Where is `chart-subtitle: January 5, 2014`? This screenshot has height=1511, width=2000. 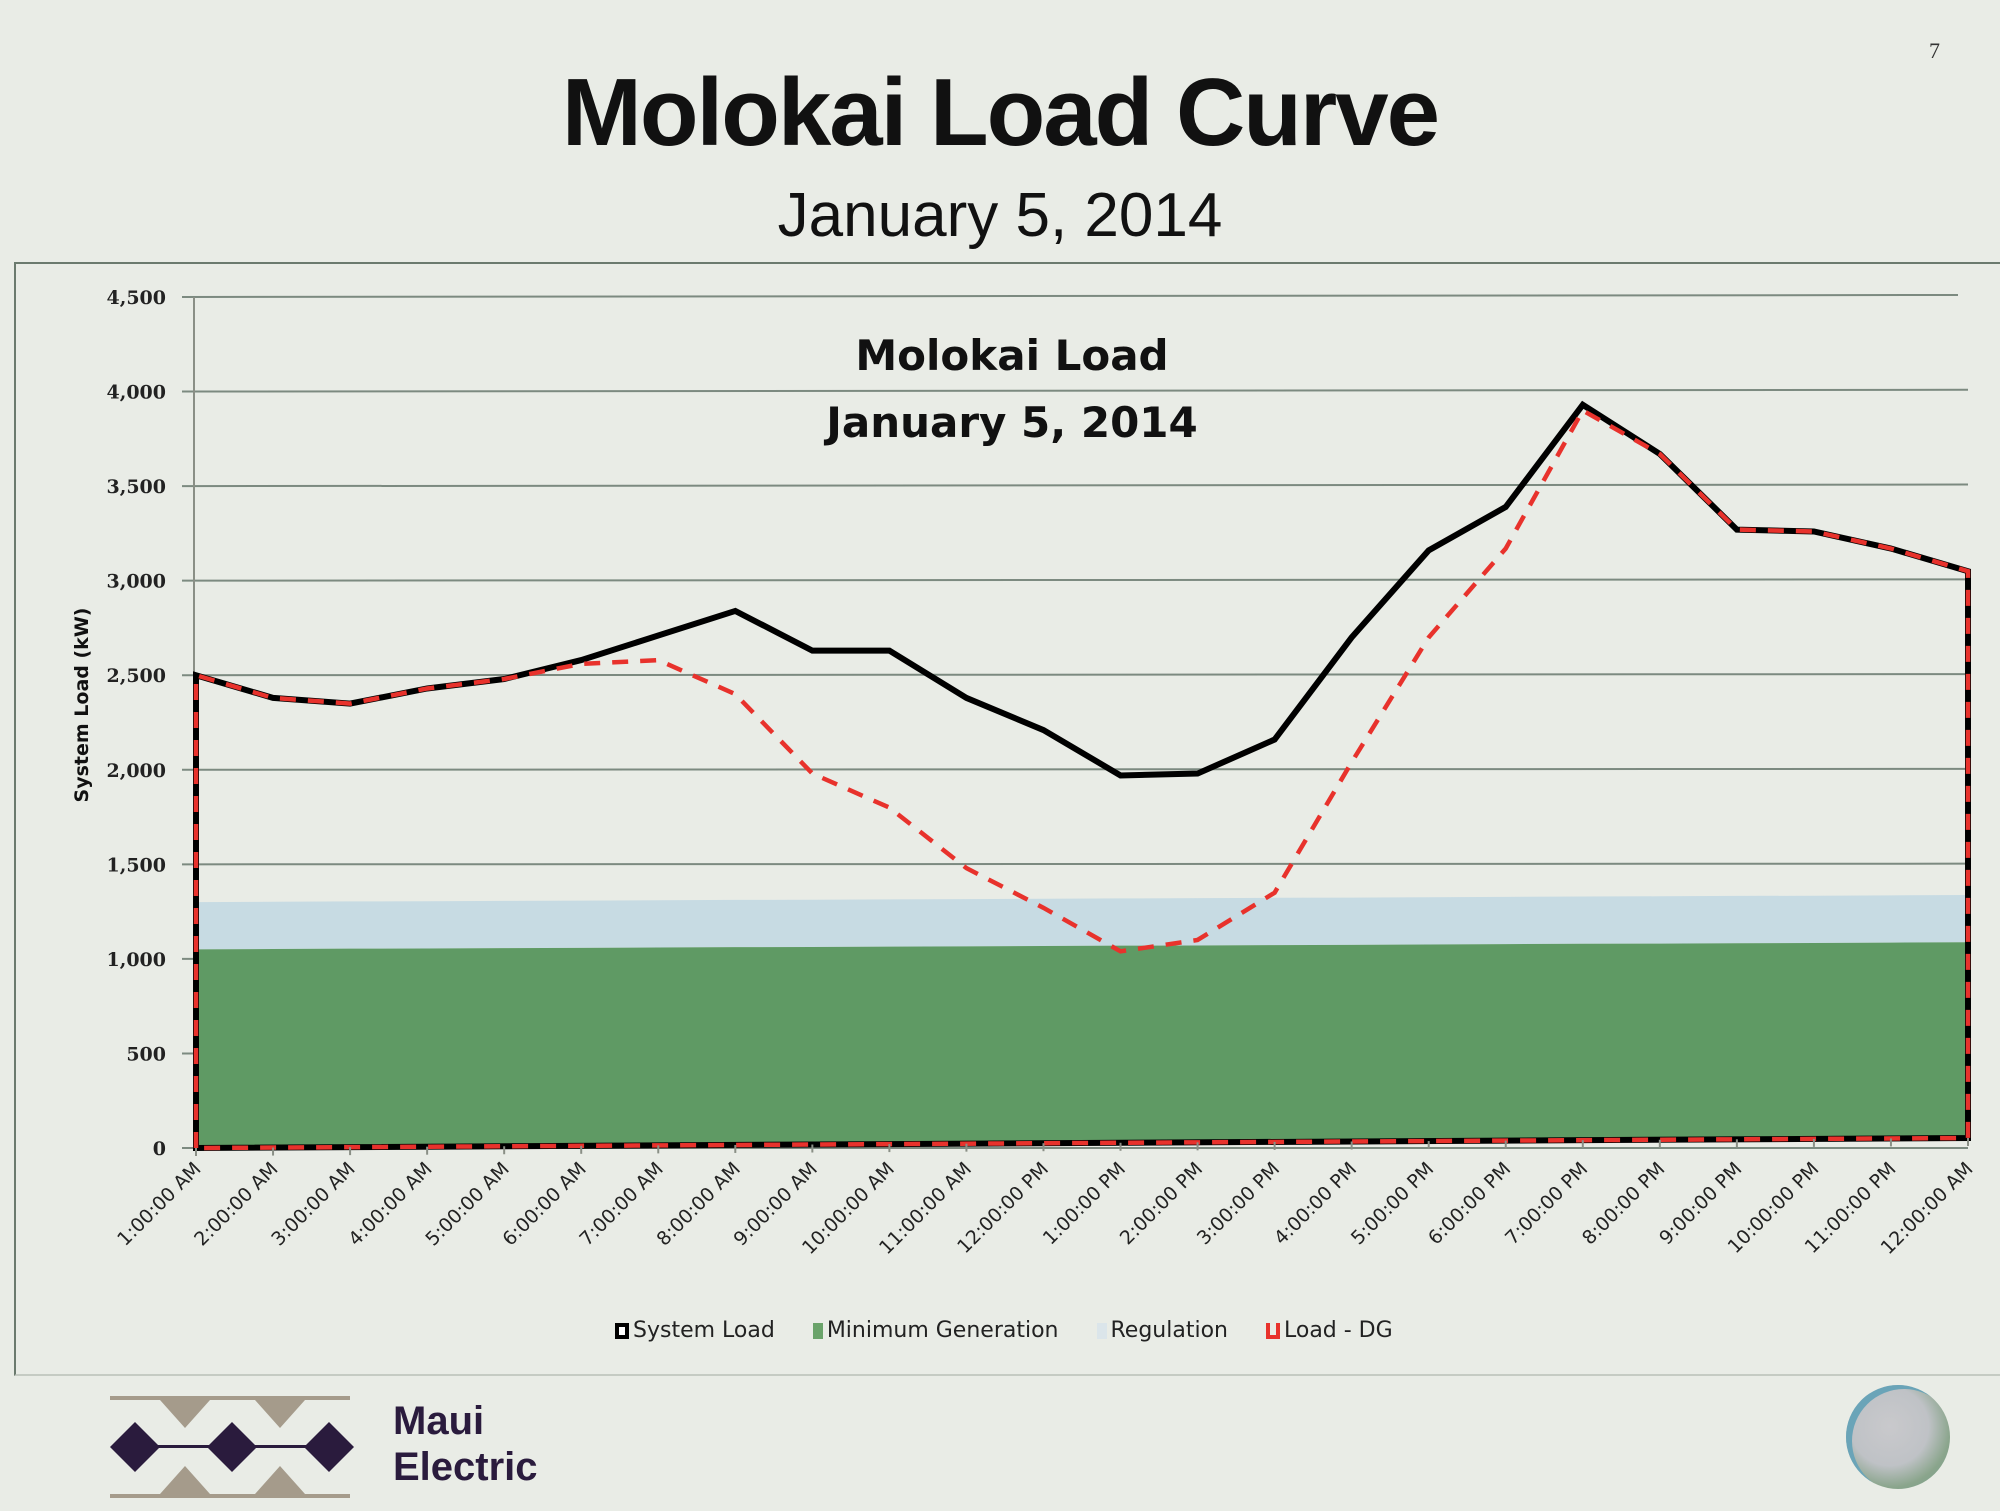 chart-subtitle: January 5, 2014 is located at coordinates (1010, 422).